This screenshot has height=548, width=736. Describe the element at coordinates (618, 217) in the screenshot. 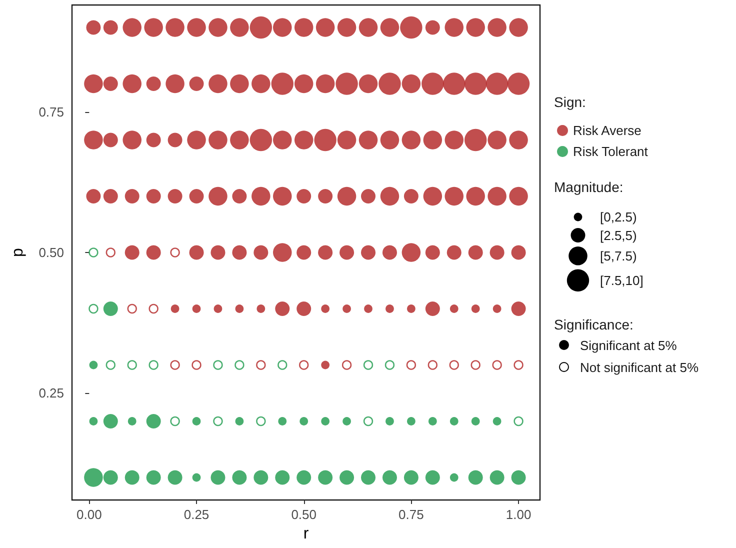

I see `legend-label: [0,2.5)` at that location.